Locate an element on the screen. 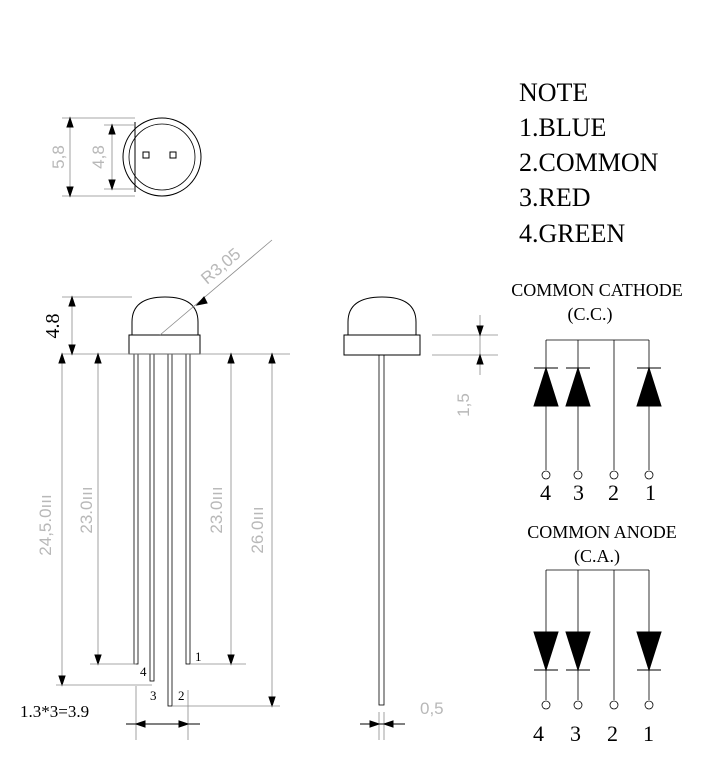 This screenshot has width=720, height=784. dim-outer-diameter: 5,8 is located at coordinates (58, 157).